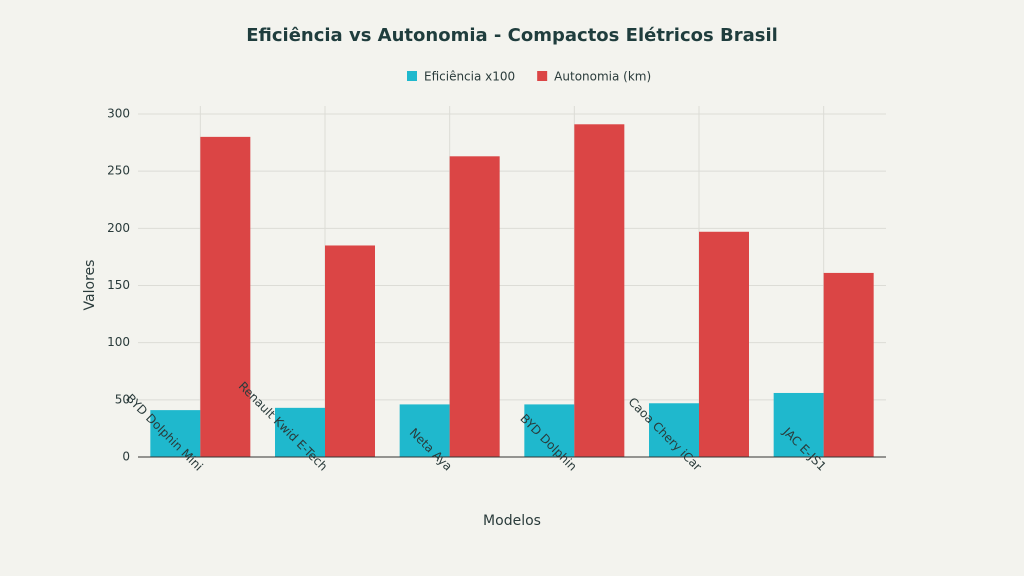  Describe the element at coordinates (90, 285) in the screenshot. I see `y-axis-title: Valores` at that location.